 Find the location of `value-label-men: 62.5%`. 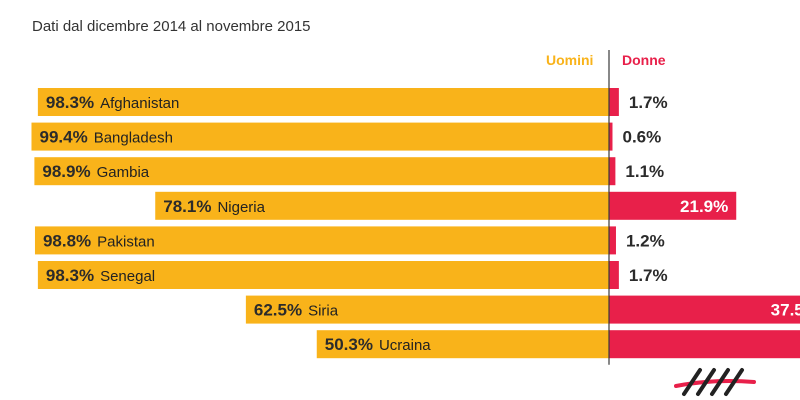

value-label-men: 62.5% is located at coordinates (278, 310).